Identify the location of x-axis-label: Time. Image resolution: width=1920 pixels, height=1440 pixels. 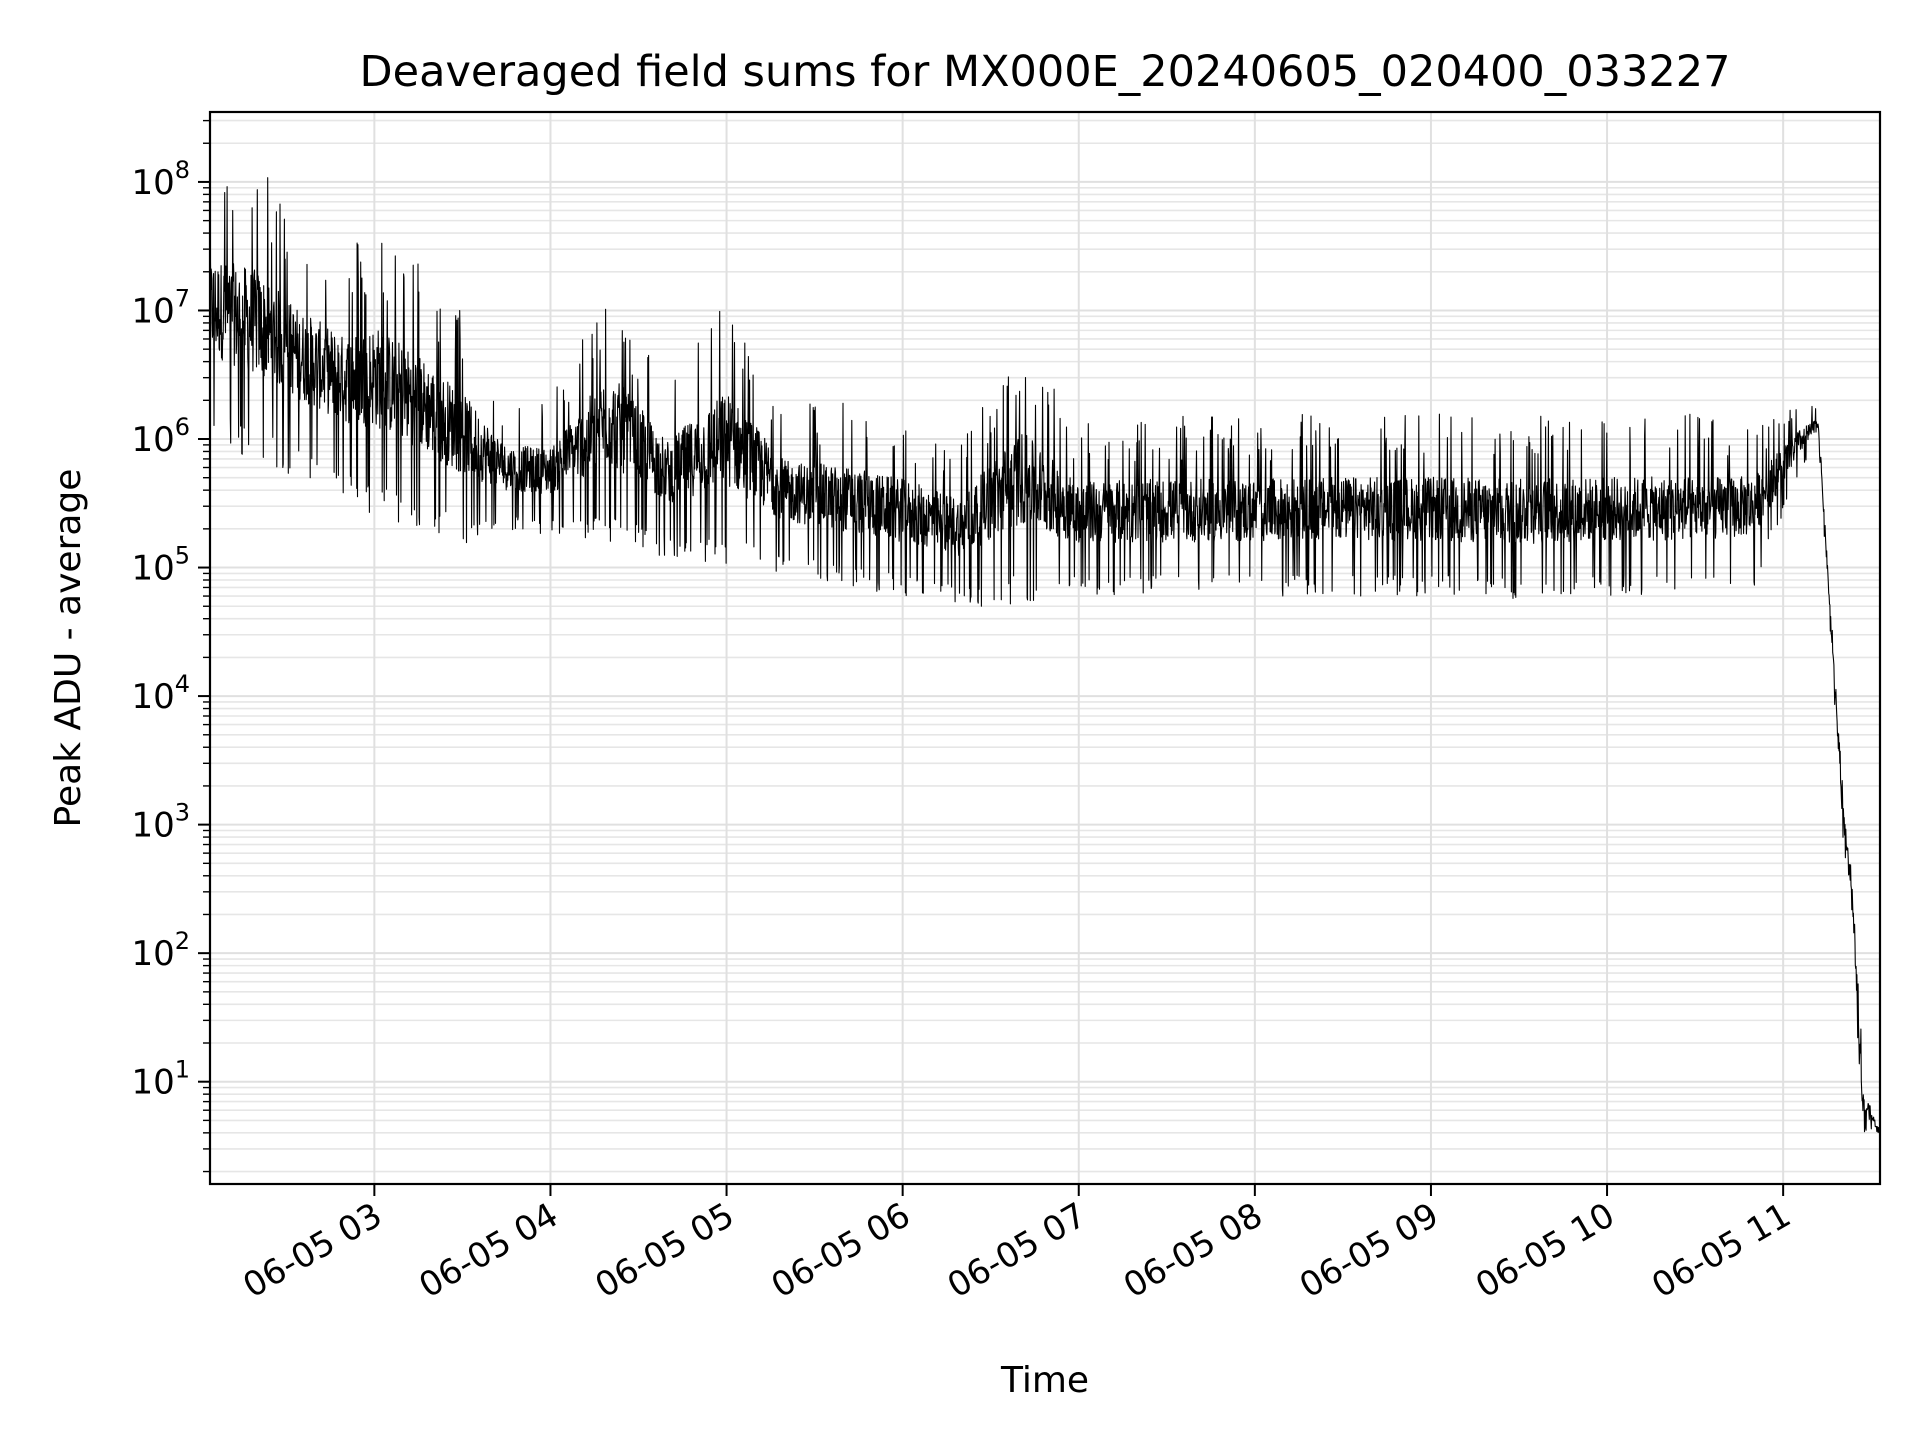
(1044, 1380).